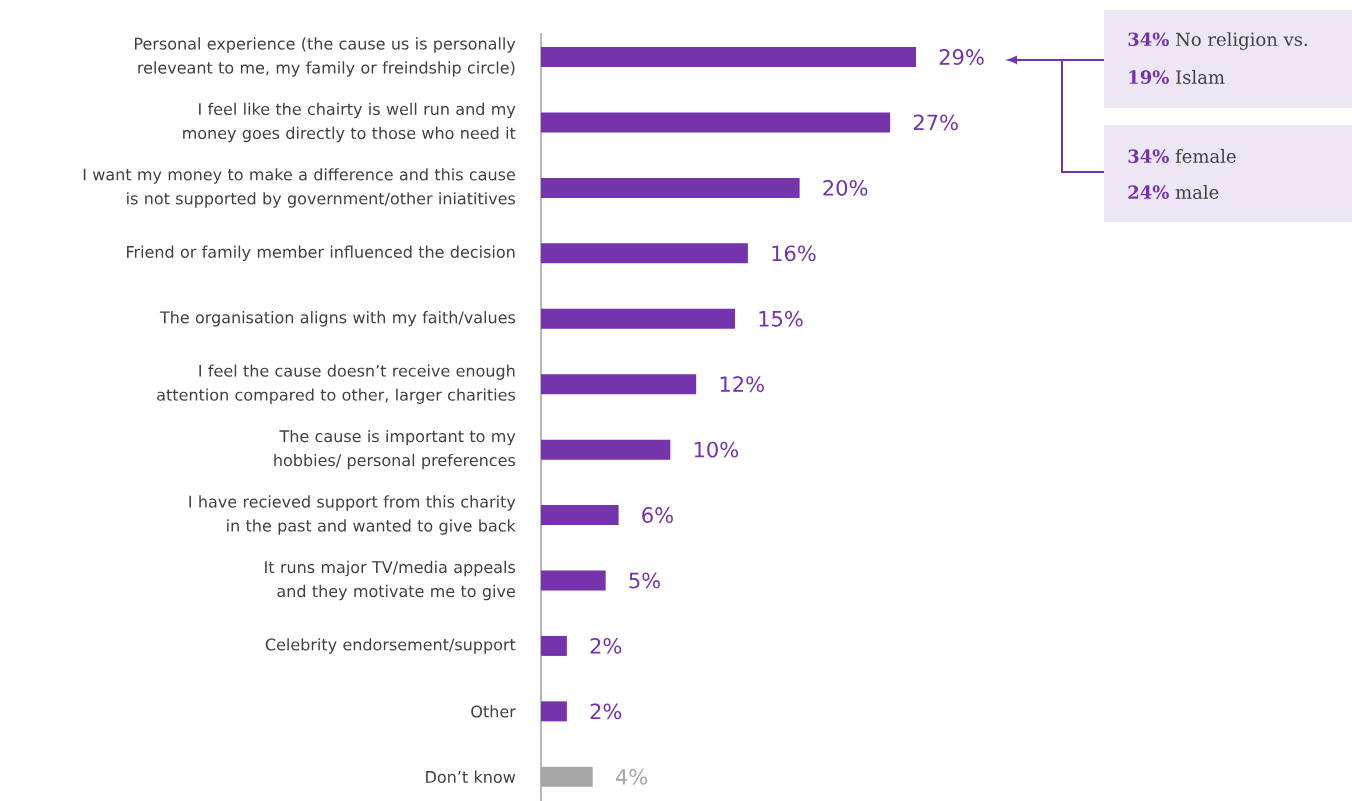 This screenshot has height=801, width=1352. What do you see at coordinates (471, 776) in the screenshot?
I see `y-tick-label: Don’t know` at bounding box center [471, 776].